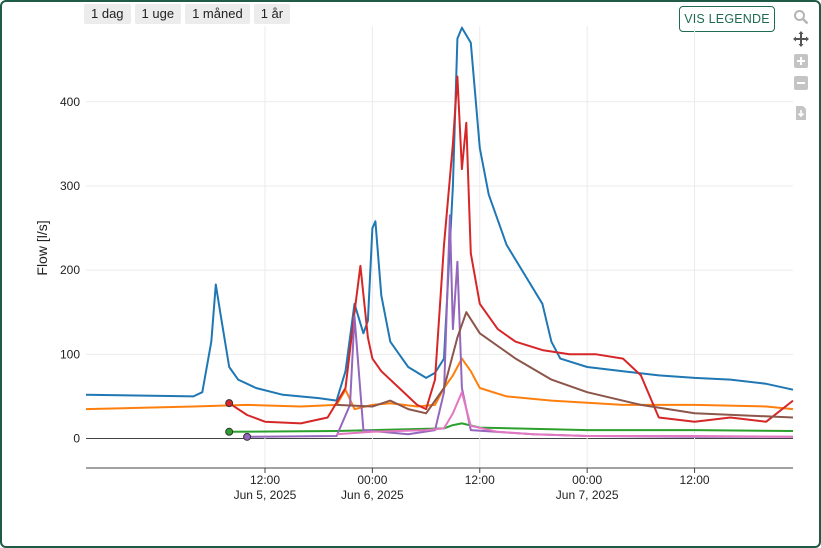  What do you see at coordinates (801, 61) in the screenshot?
I see `zoom-in-icon` at bounding box center [801, 61].